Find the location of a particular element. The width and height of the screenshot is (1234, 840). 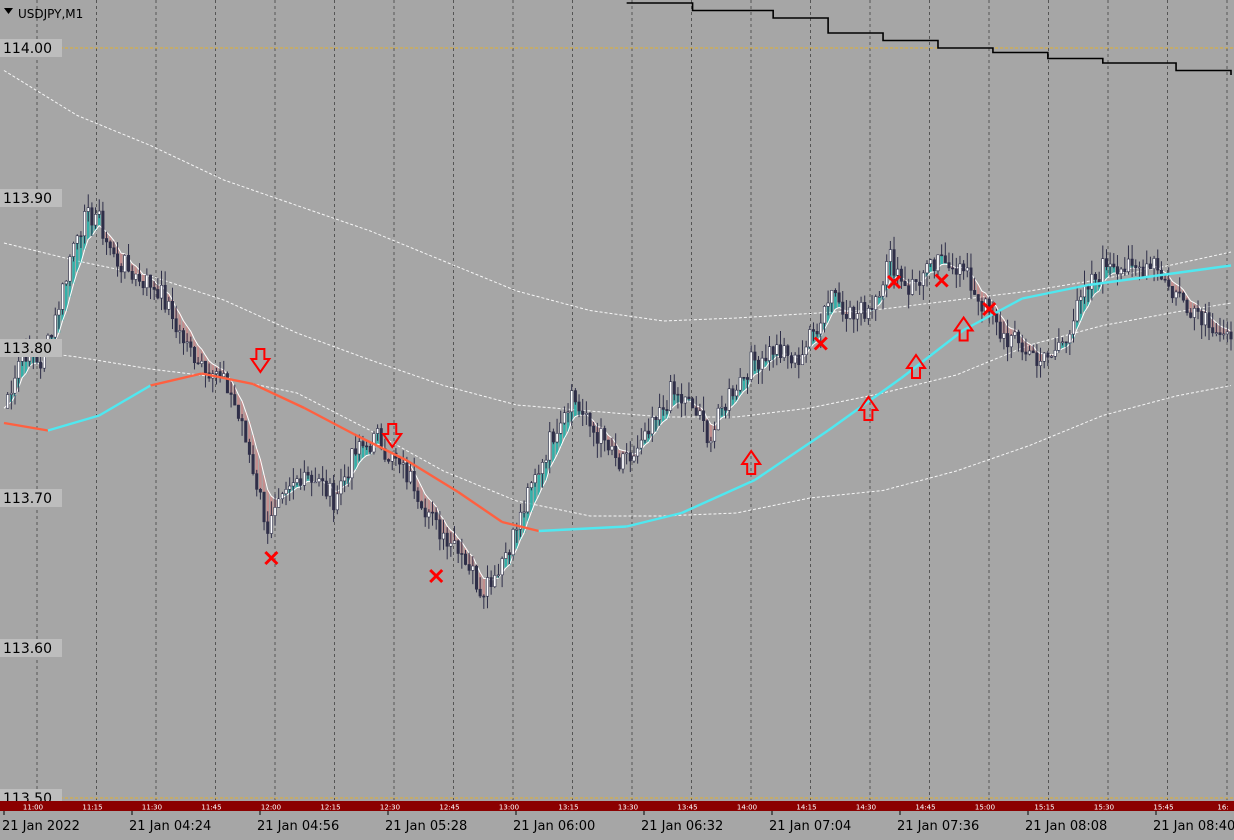

date-axis-bg is located at coordinates (617, 825).